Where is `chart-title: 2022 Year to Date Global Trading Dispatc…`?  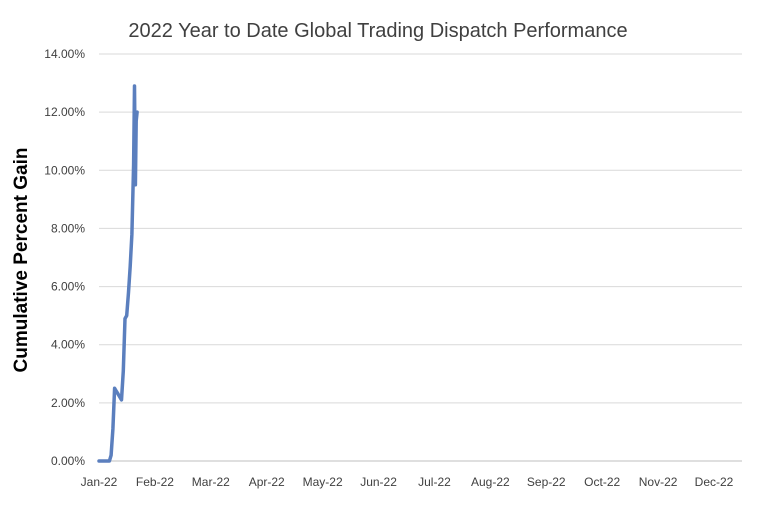
chart-title: 2022 Year to Date Global Trading Dispatc… is located at coordinates (377, 31).